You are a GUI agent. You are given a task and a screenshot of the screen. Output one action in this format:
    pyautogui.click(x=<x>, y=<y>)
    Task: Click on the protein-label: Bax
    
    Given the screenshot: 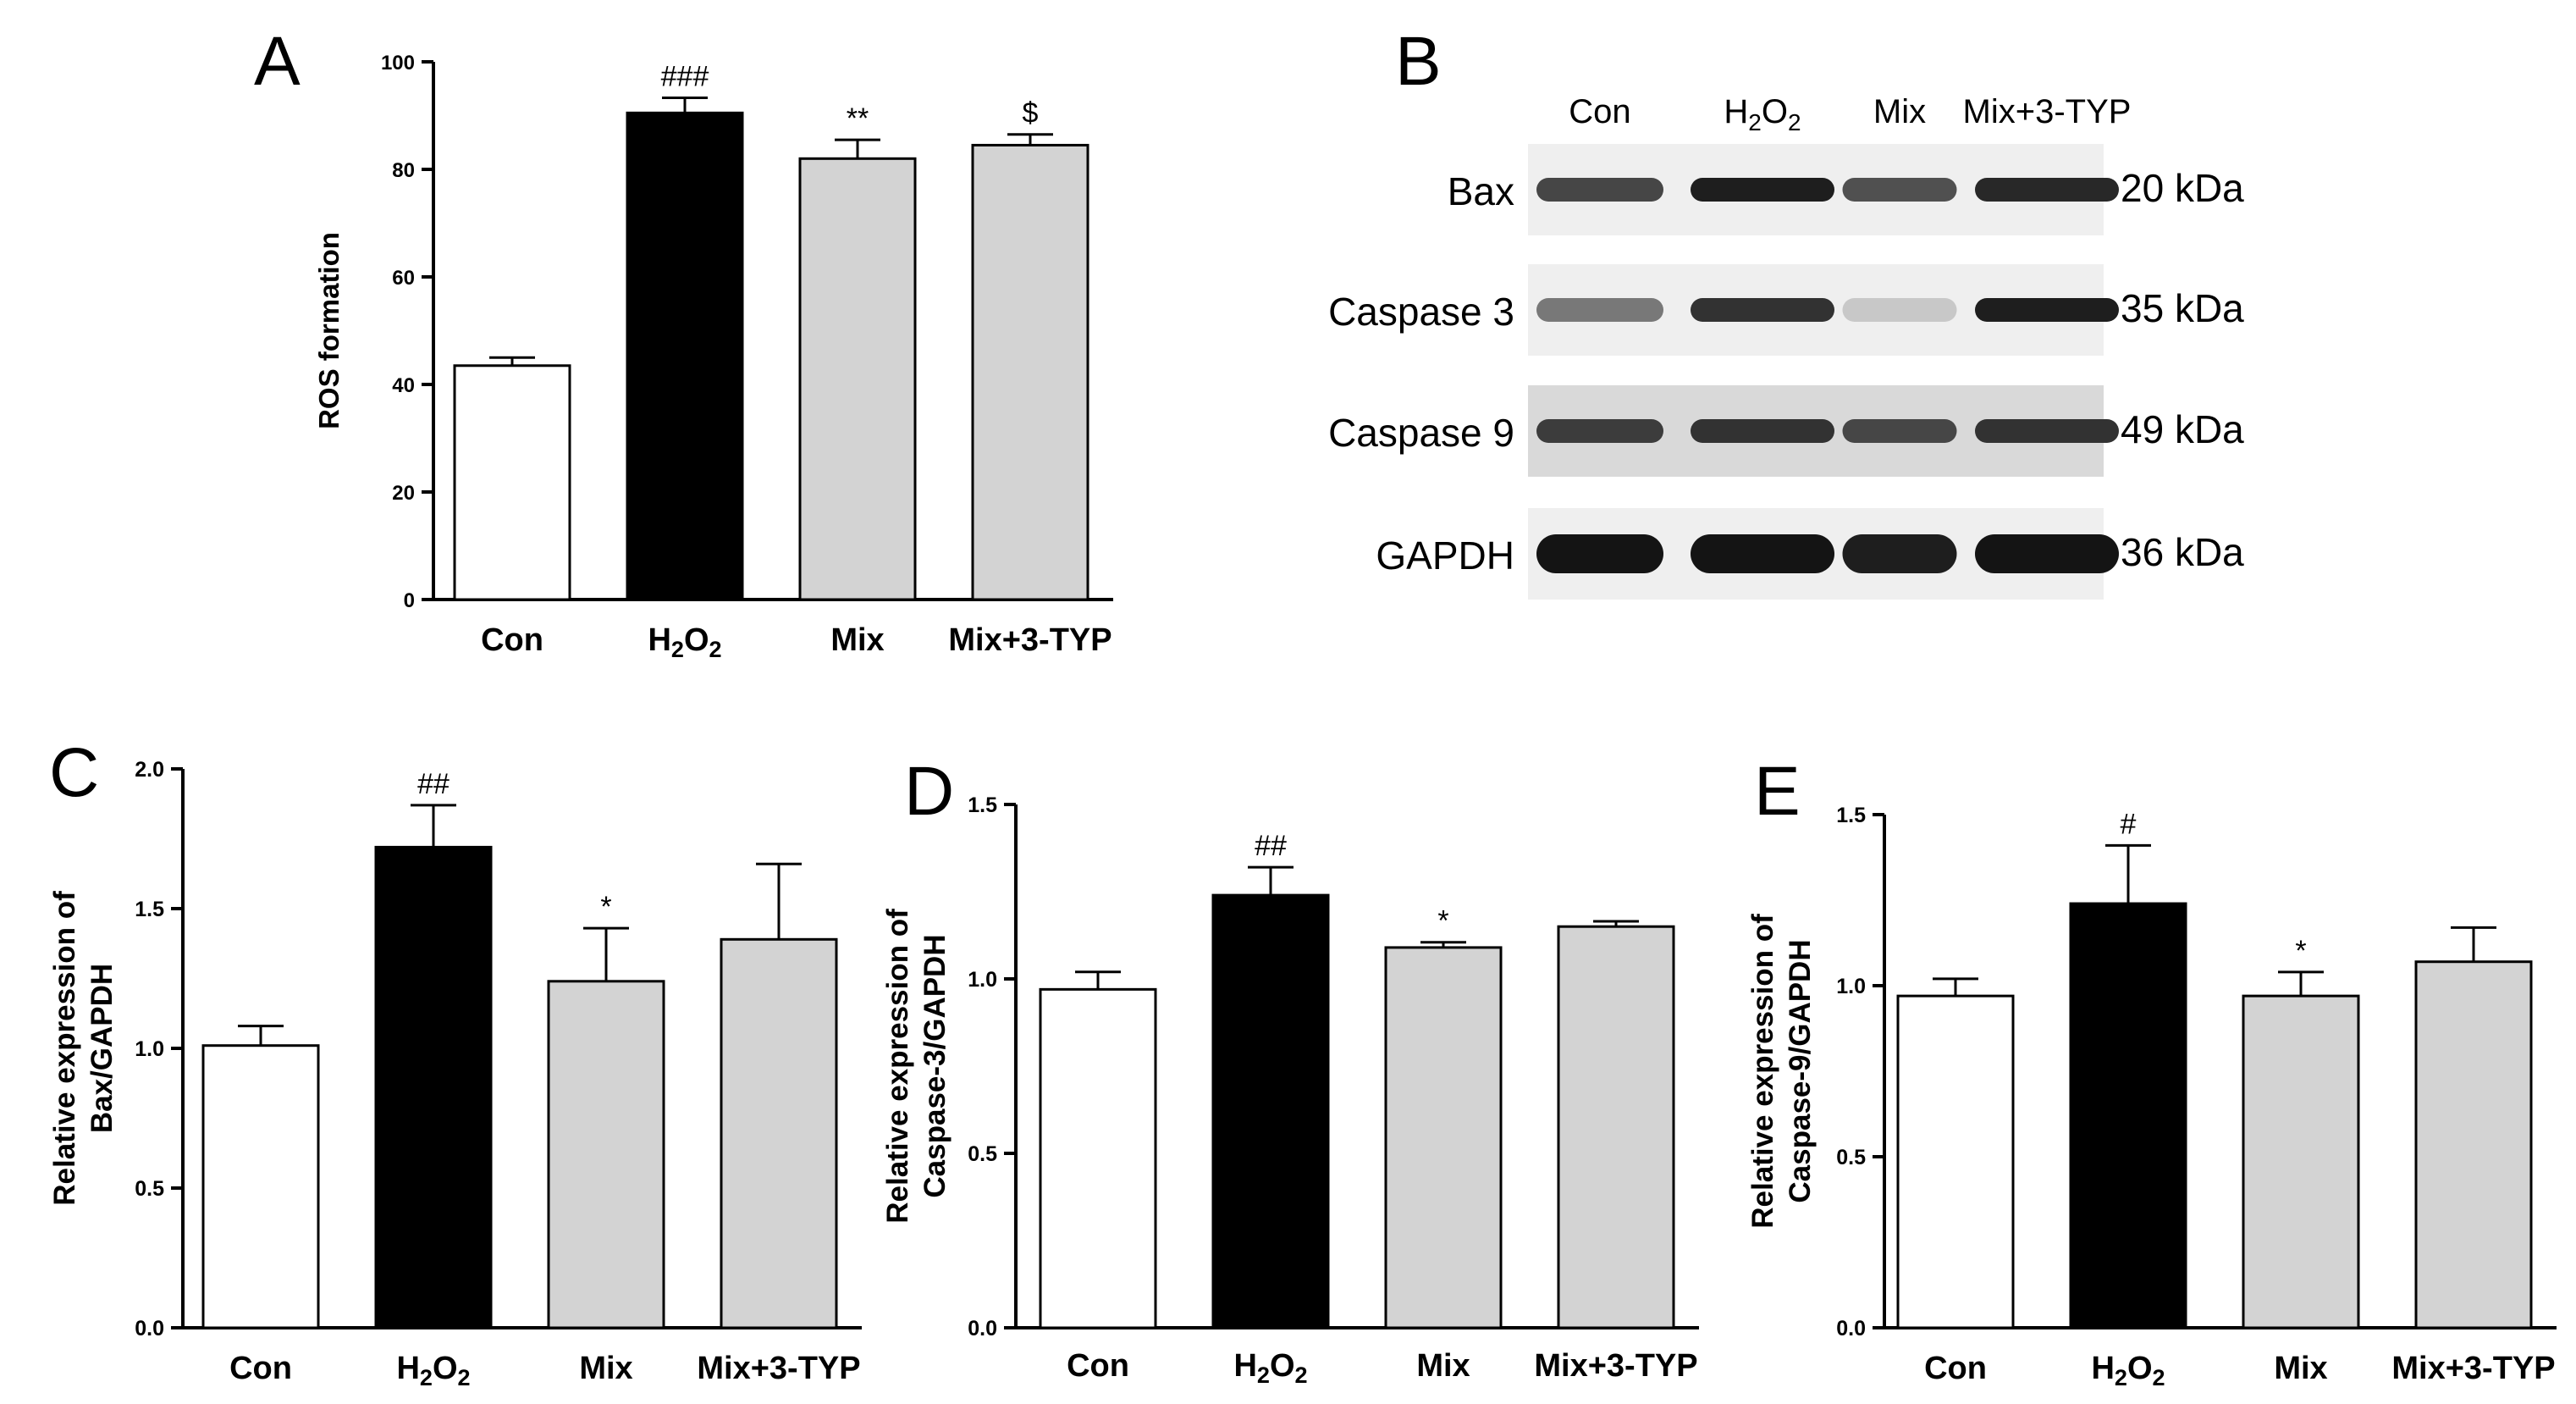 What is the action you would take?
    pyautogui.click(x=1481, y=191)
    